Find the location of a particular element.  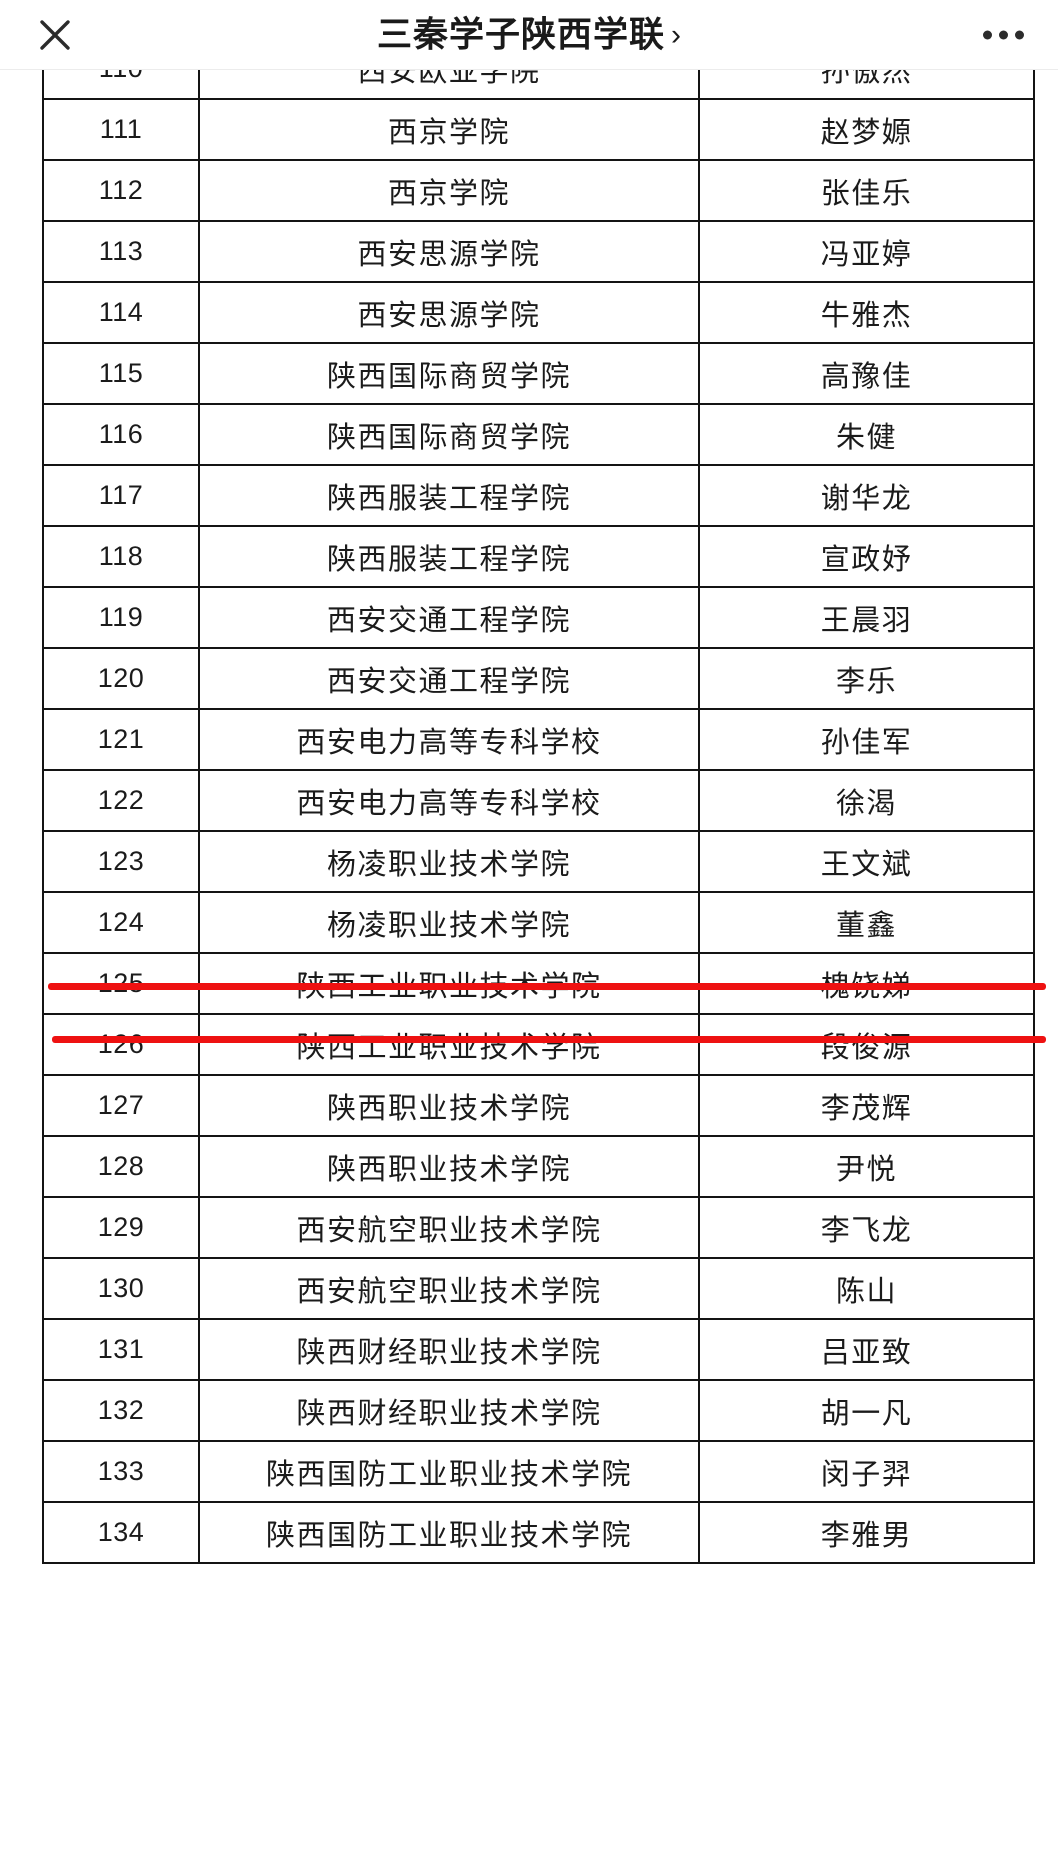

cell-index: 123 is located at coordinates (121, 861).